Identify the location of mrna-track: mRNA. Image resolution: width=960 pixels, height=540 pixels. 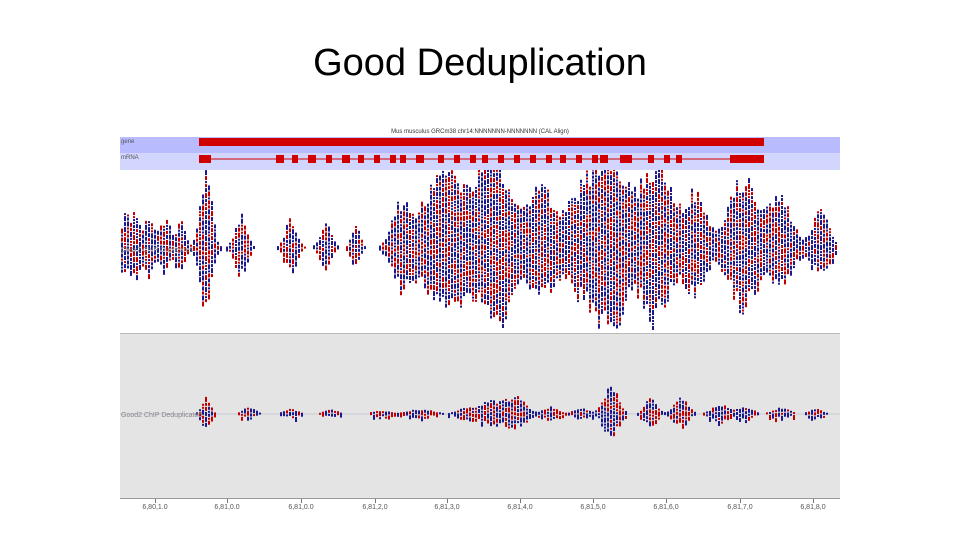
(480, 161).